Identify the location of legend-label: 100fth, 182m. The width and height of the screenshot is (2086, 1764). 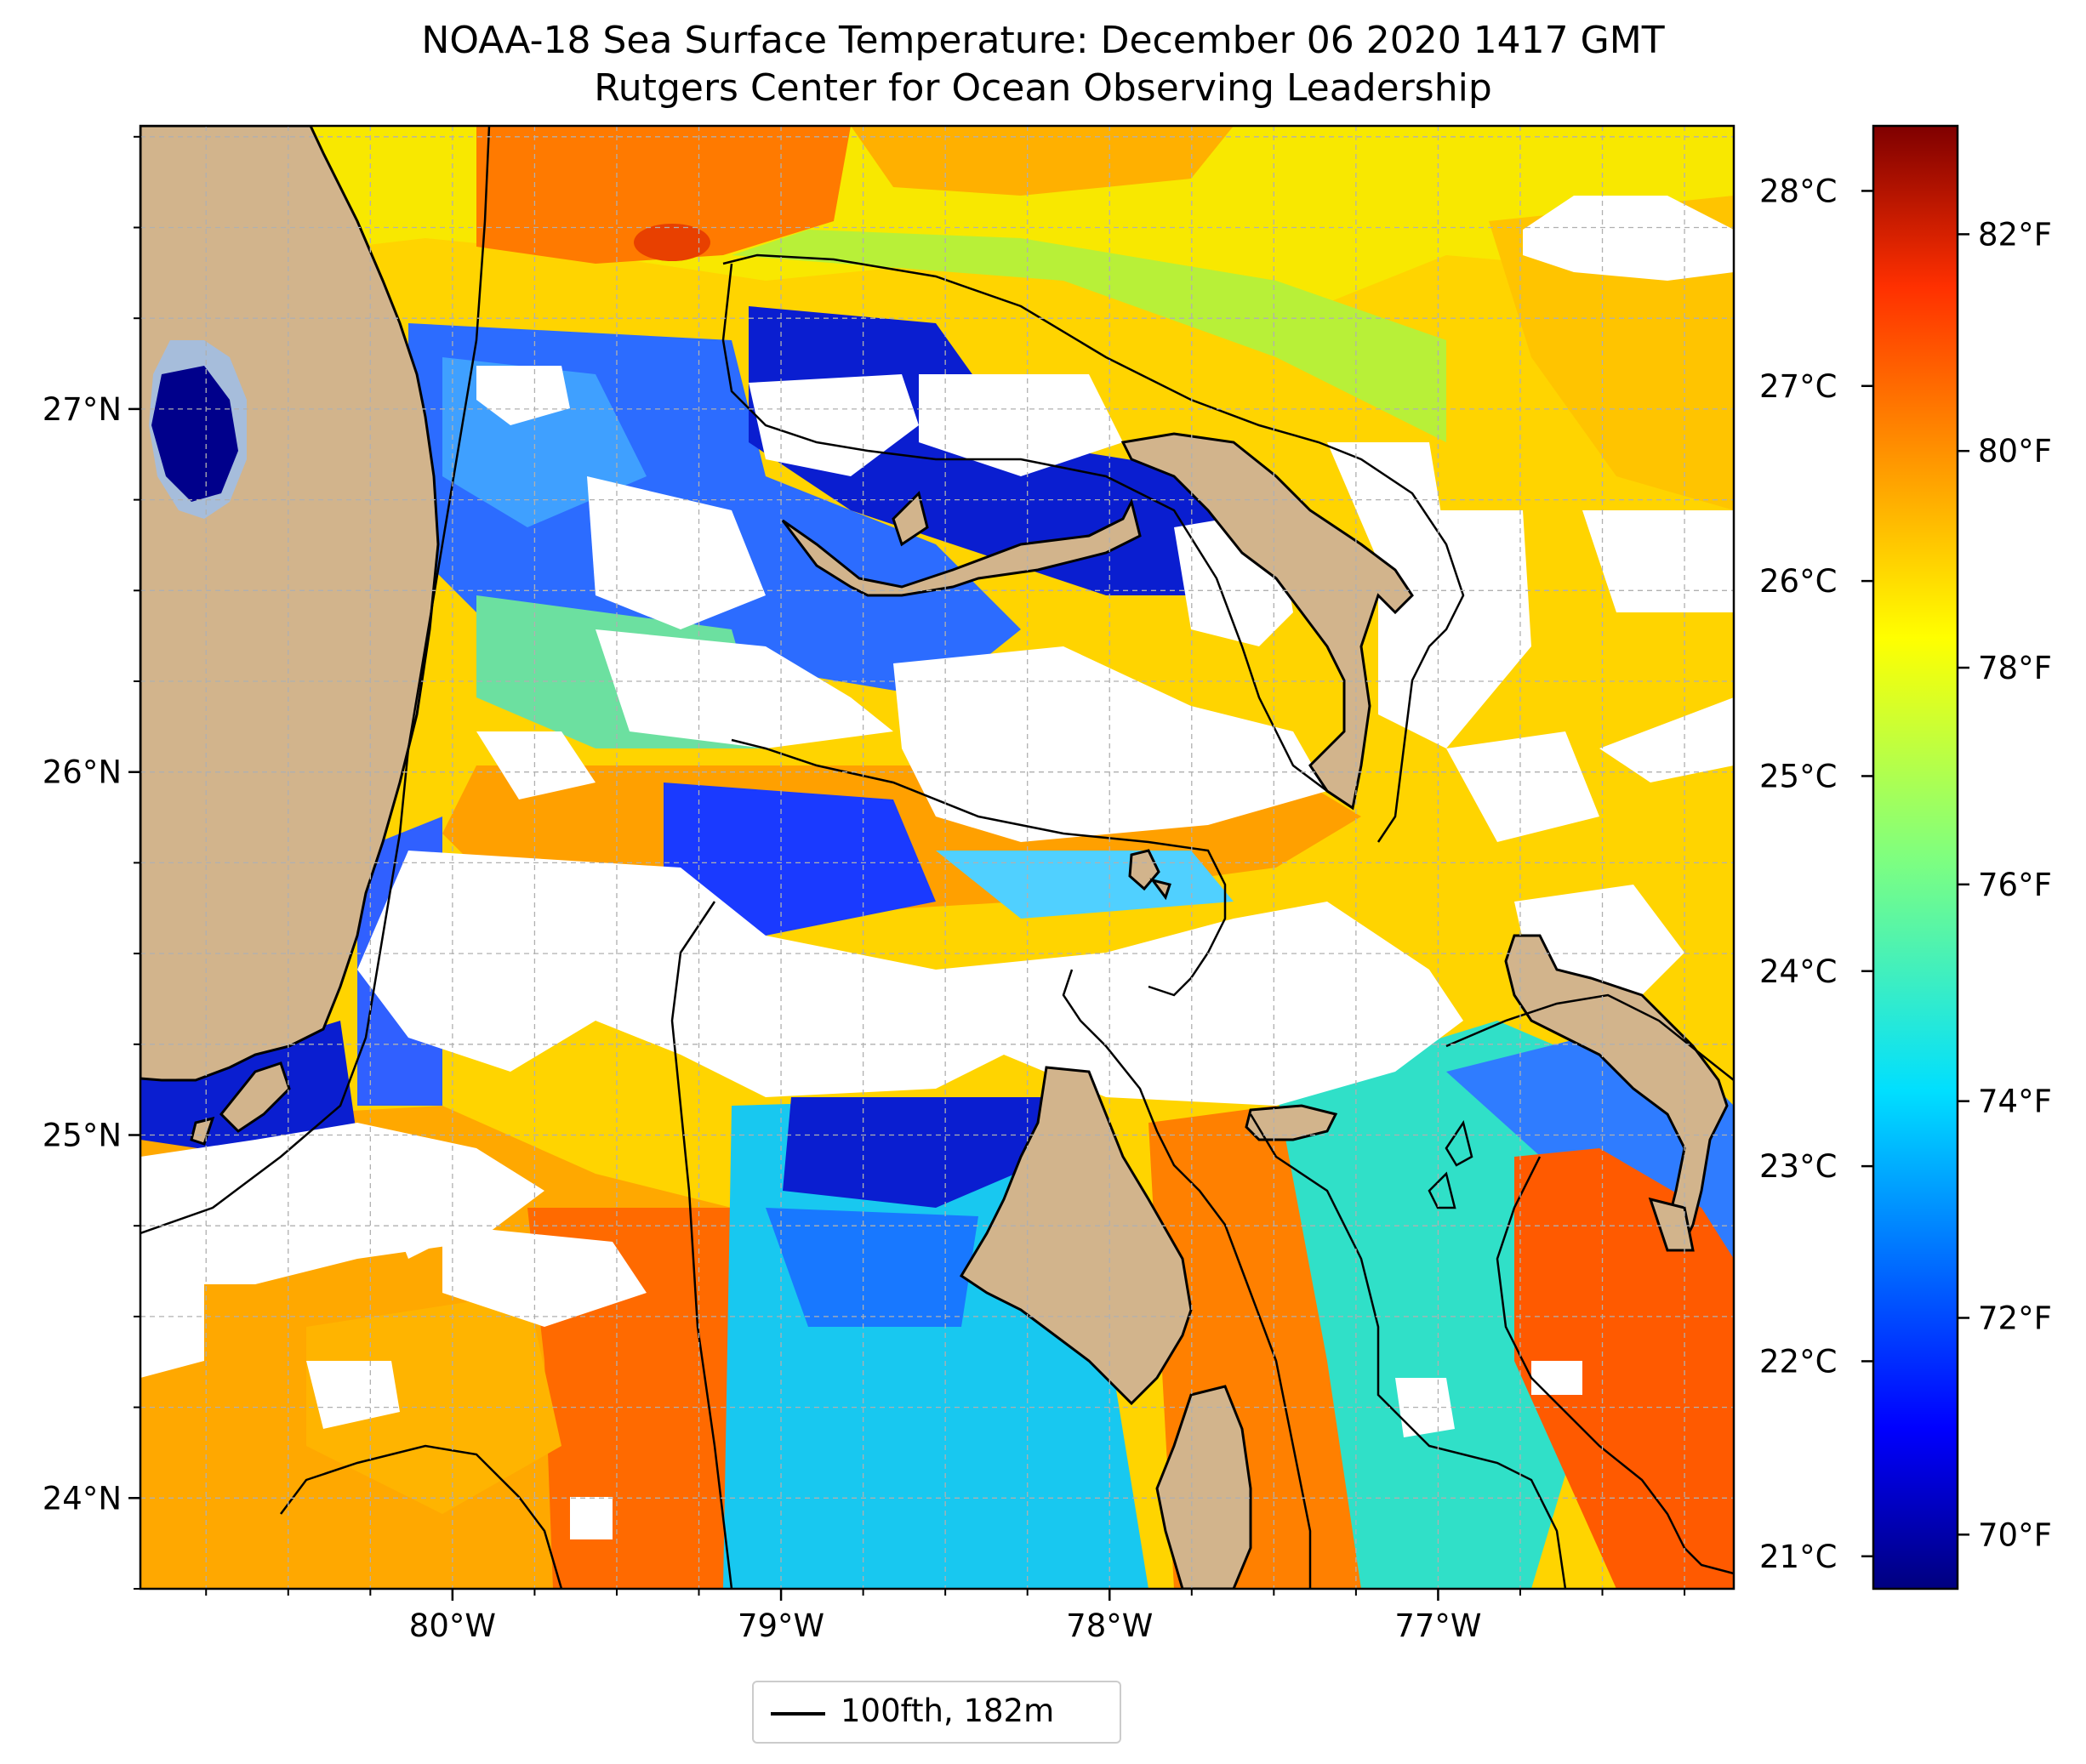
(948, 1711).